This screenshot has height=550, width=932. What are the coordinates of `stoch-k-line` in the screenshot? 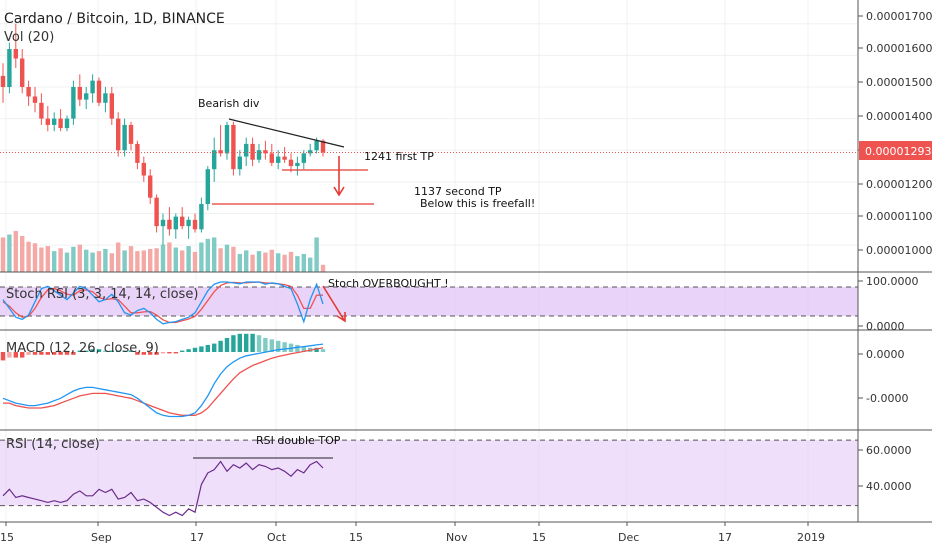 It's located at (163, 303).